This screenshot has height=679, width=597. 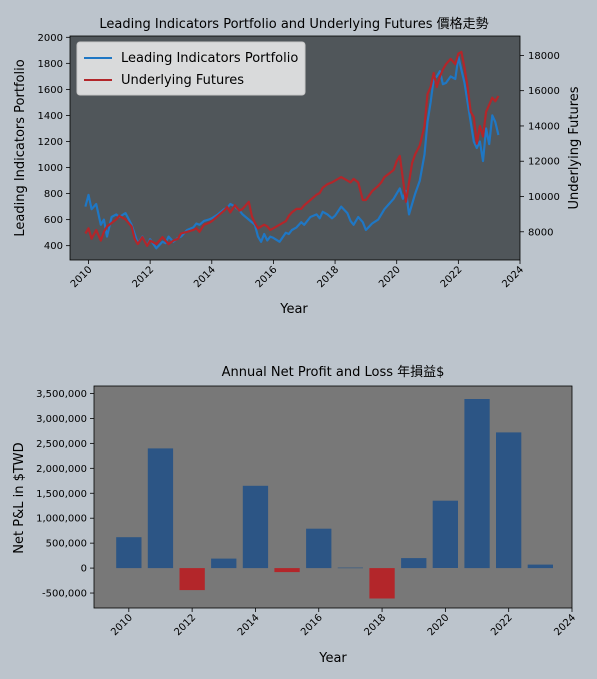 I want to click on y-tick-label: 1,500,000, so click(x=61, y=494).